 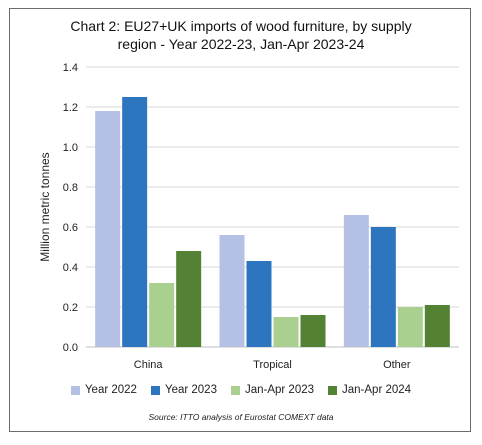 What do you see at coordinates (313, 331) in the screenshot?
I see `bar-tropical-jan-apr-2024` at bounding box center [313, 331].